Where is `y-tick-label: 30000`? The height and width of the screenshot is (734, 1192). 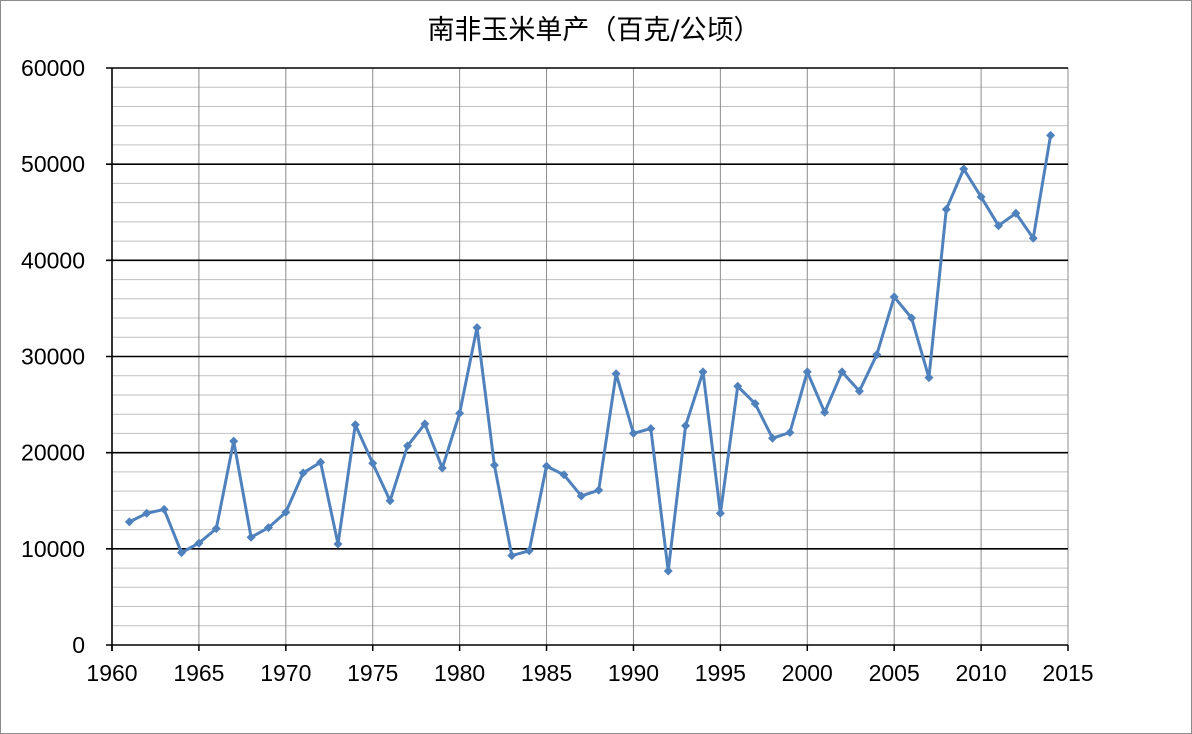 y-tick-label: 30000 is located at coordinates (53, 357).